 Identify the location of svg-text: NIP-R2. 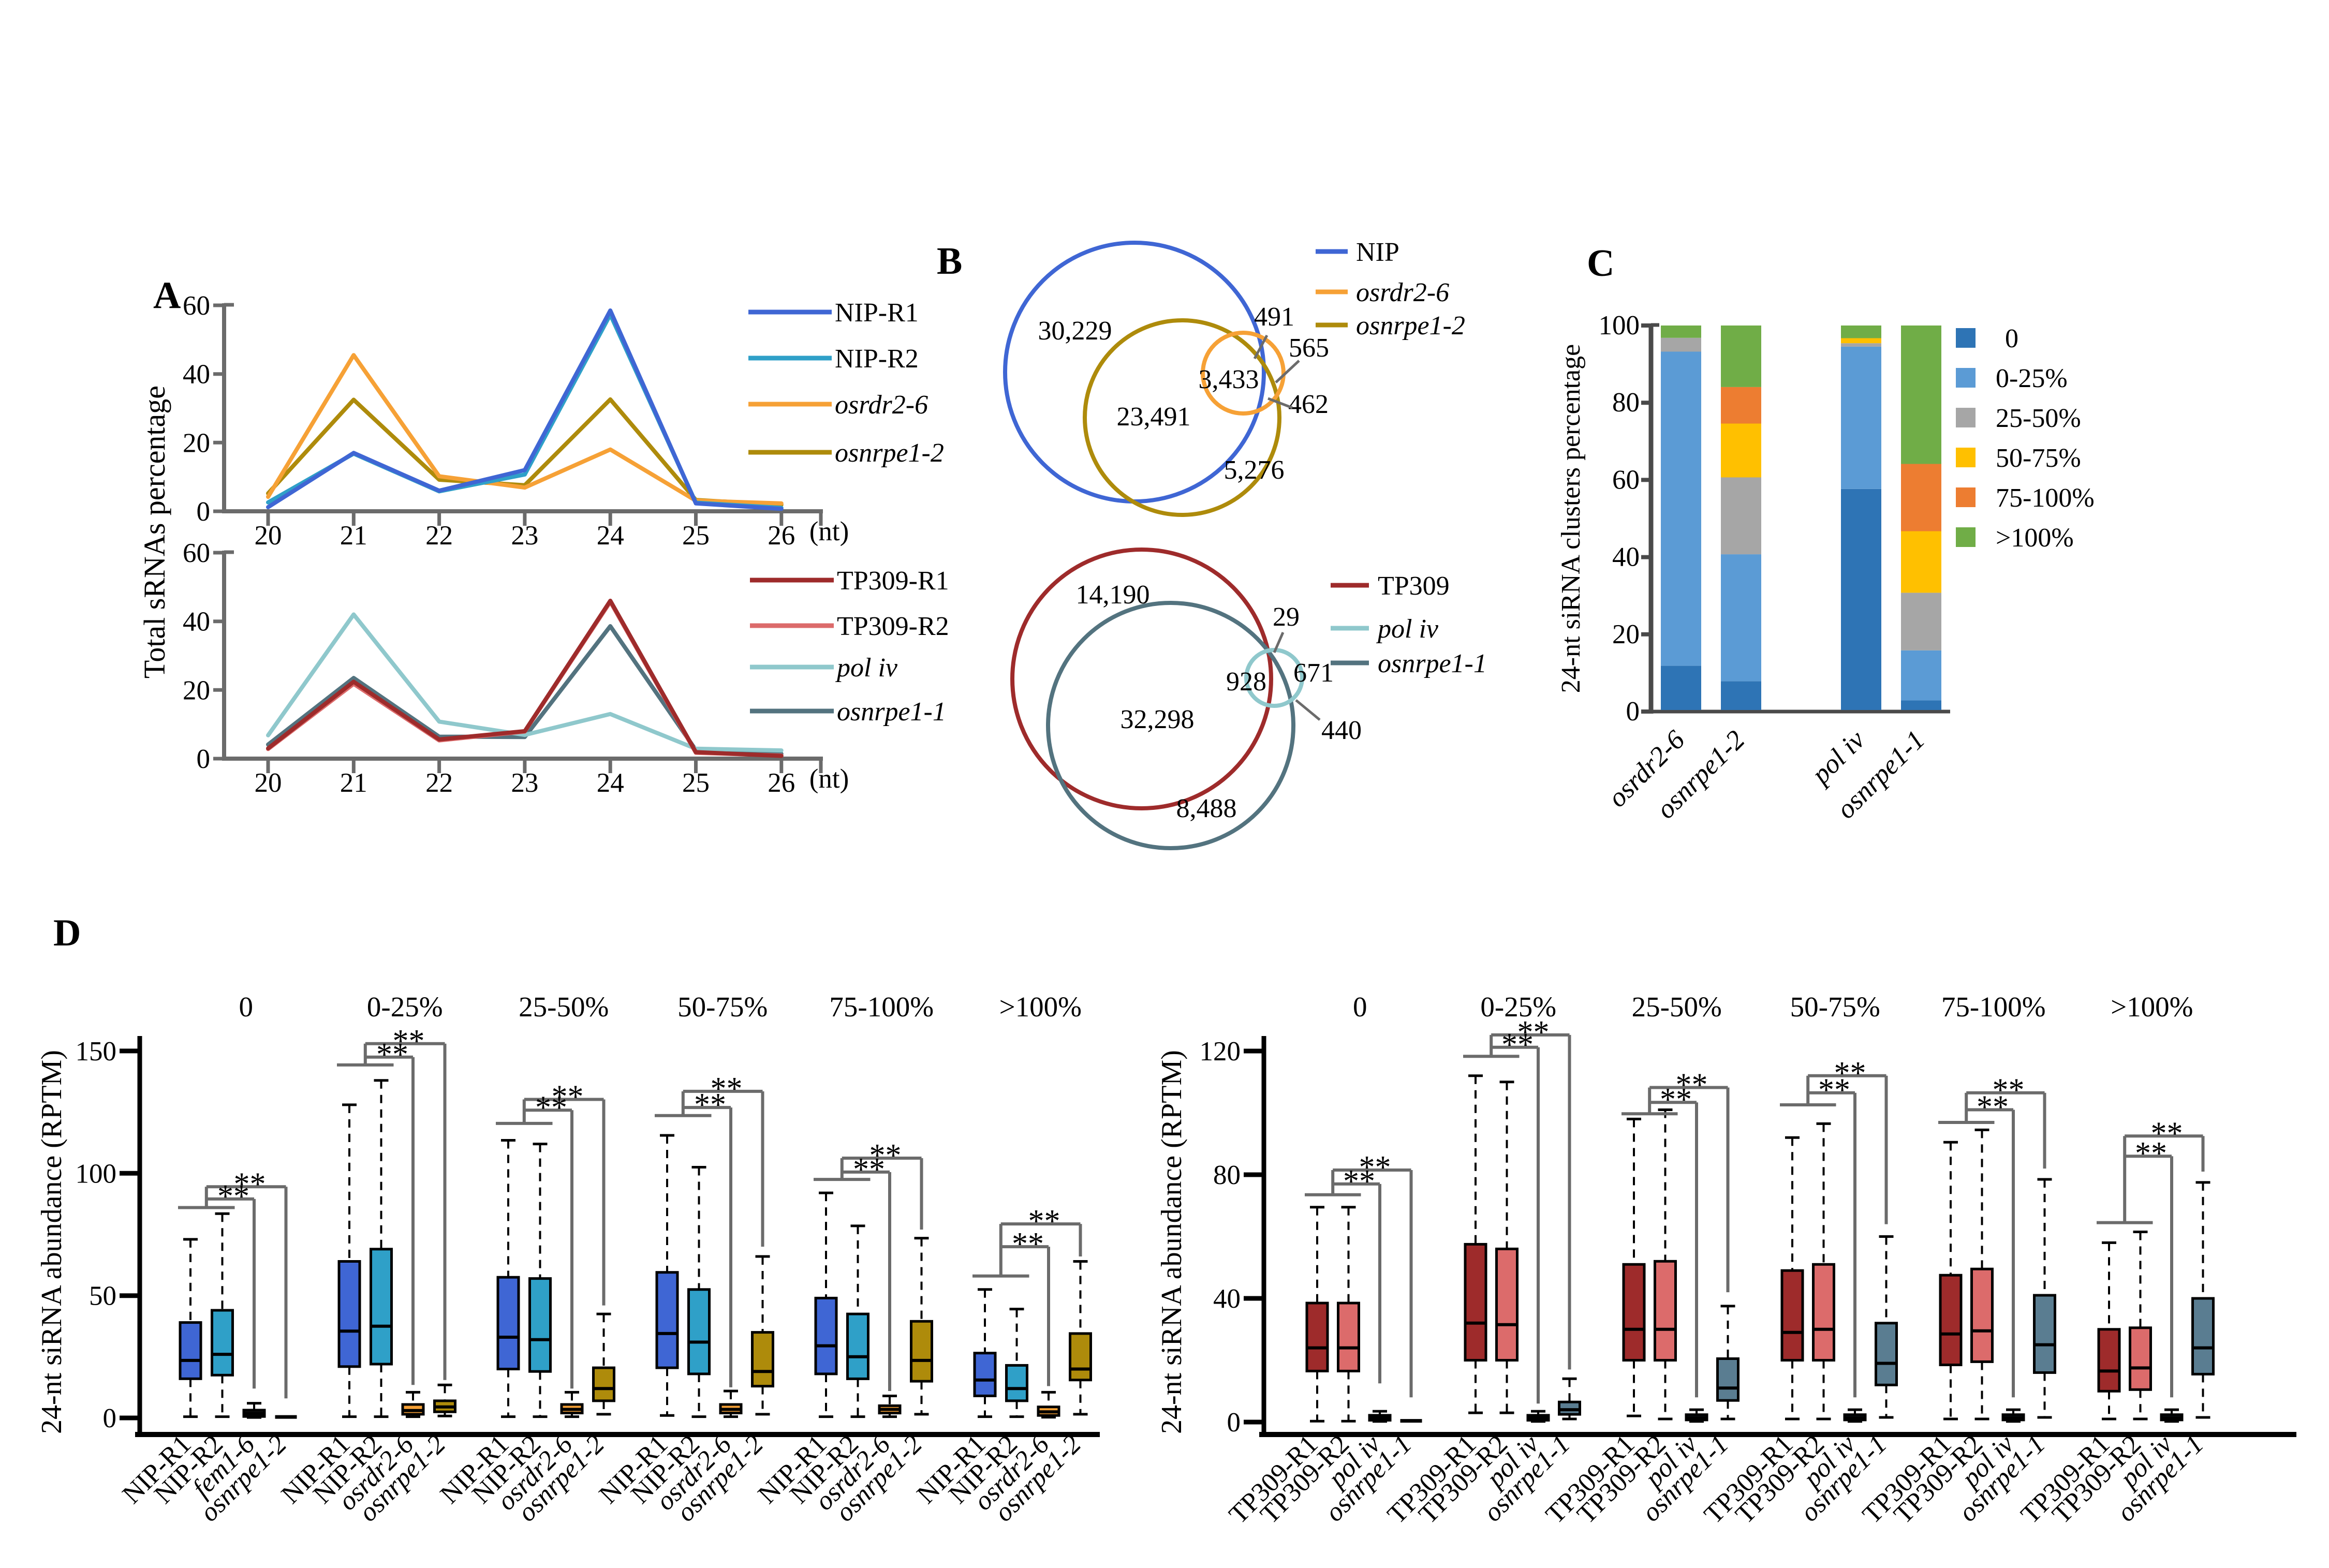
(877, 359).